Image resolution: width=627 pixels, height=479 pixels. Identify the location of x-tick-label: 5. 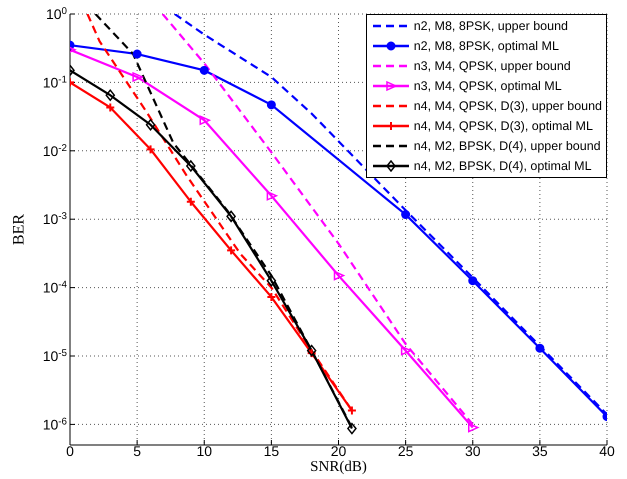
(137, 451).